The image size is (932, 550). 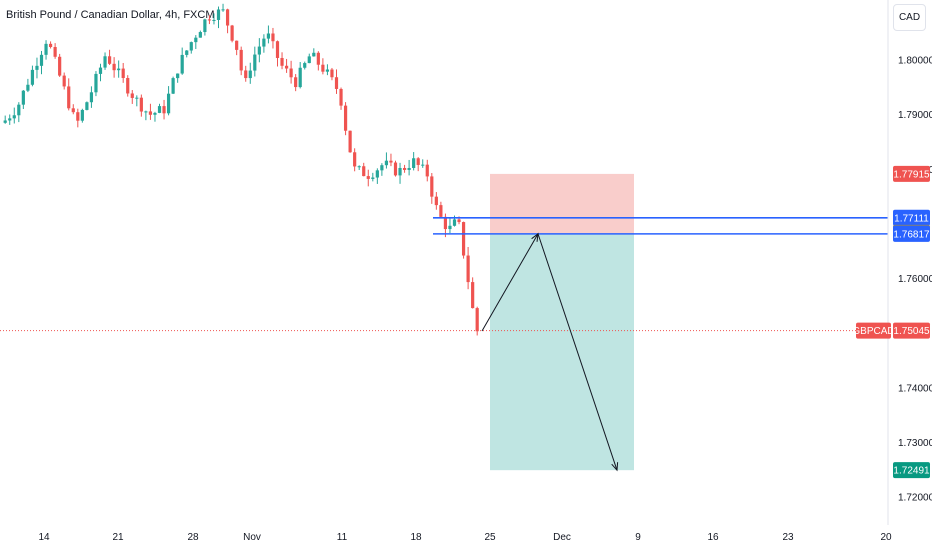 I want to click on price-tick-label: 1.74000, so click(x=915, y=388).